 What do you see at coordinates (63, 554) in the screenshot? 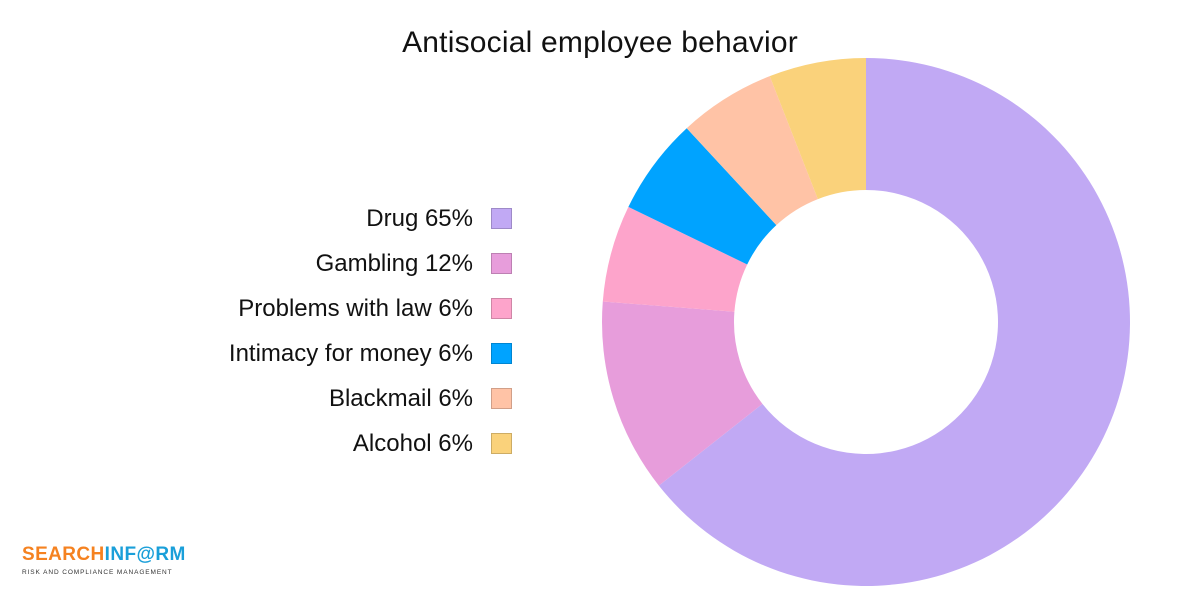
I see `logo-wordmark-part1: SEARCH` at bounding box center [63, 554].